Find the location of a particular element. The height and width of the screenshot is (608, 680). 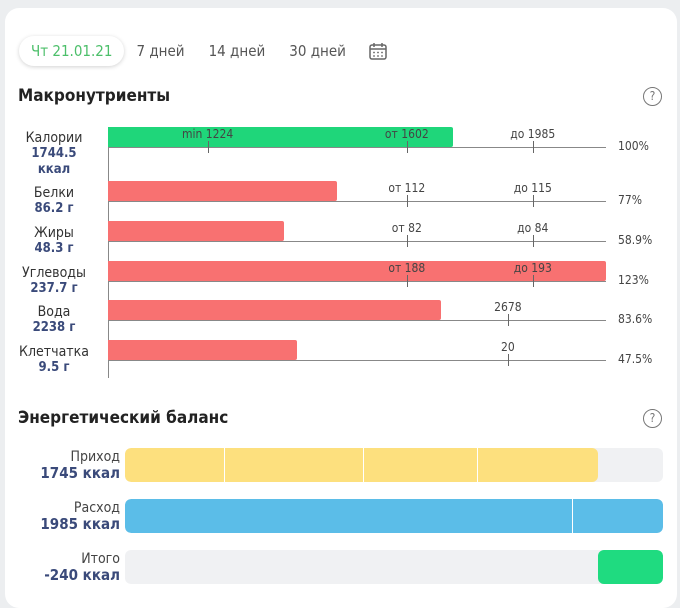

macro-label: Клетчатка 9.5 г is located at coordinates (54, 360).